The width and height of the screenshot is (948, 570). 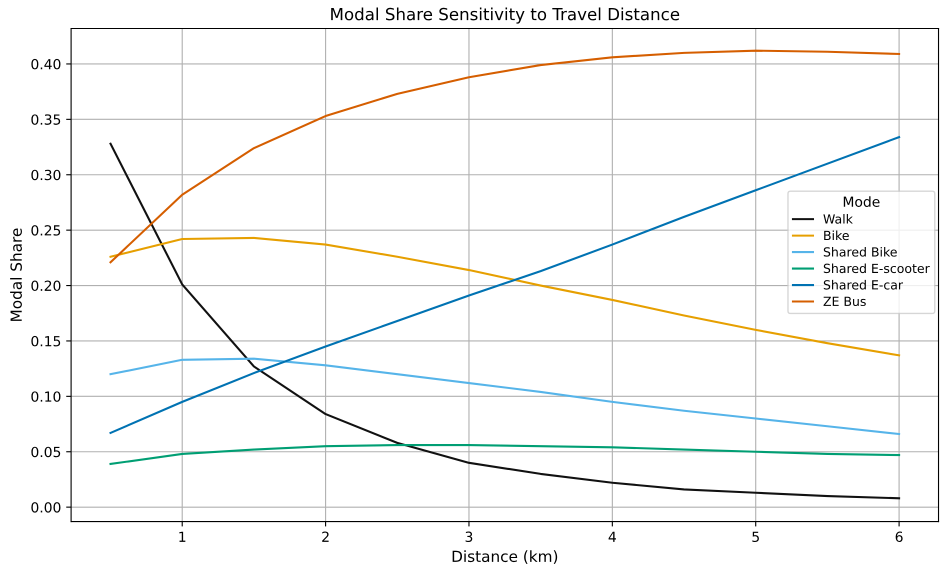 I want to click on y-tick-label: 0.10, so click(x=45, y=396).